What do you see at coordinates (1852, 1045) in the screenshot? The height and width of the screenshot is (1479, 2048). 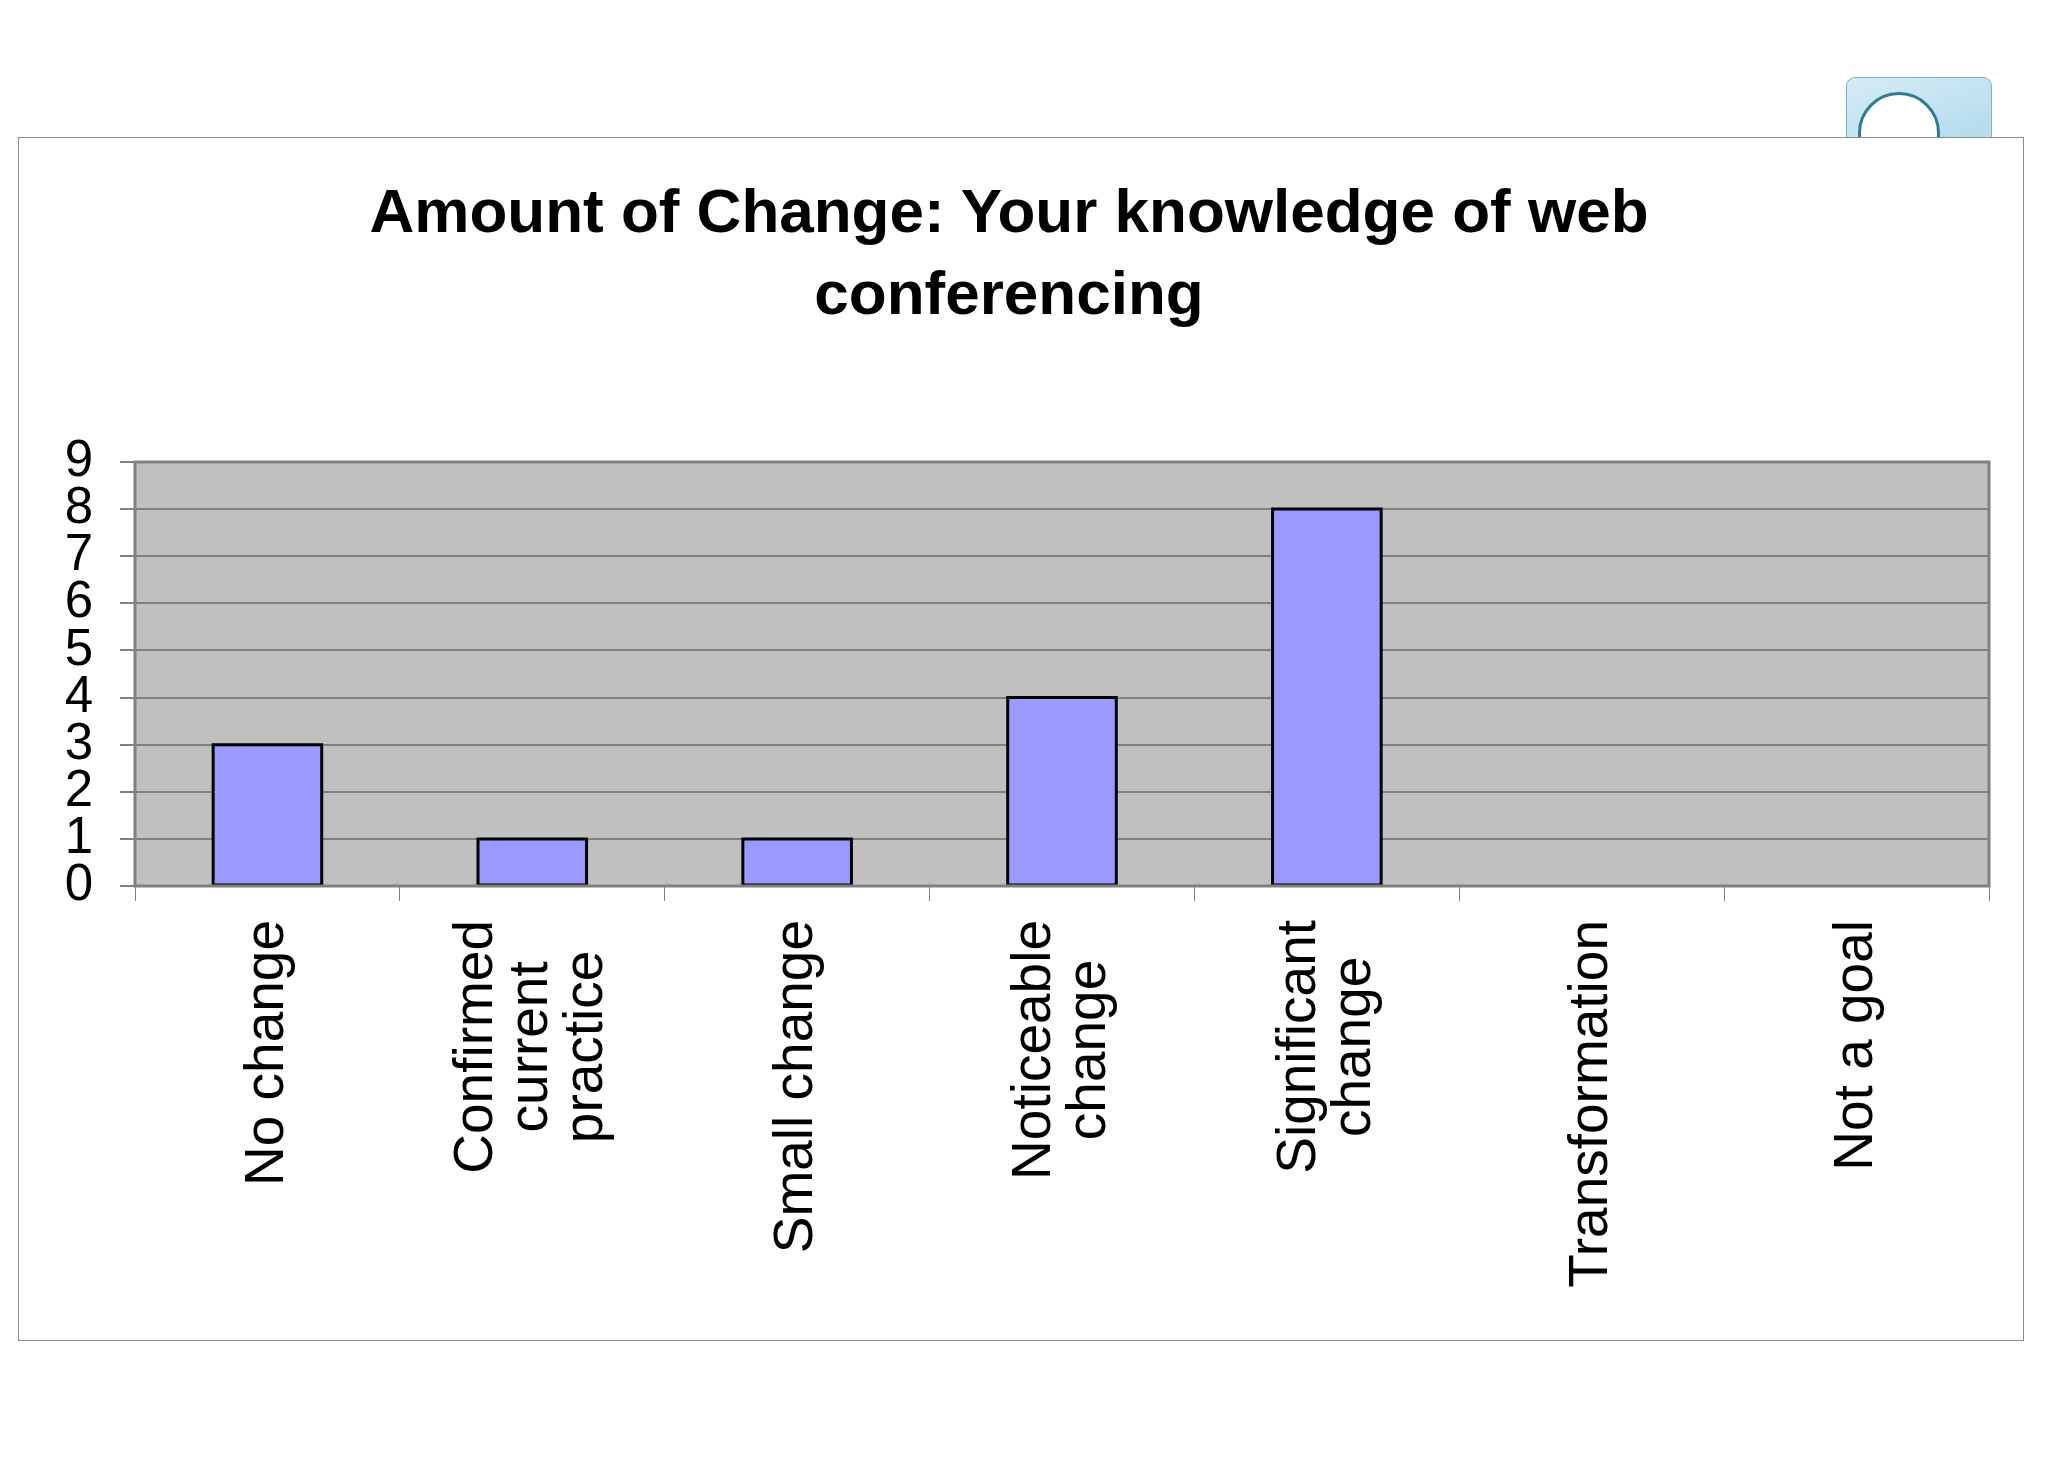 I see `x-tick-label: Not a goal` at bounding box center [1852, 1045].